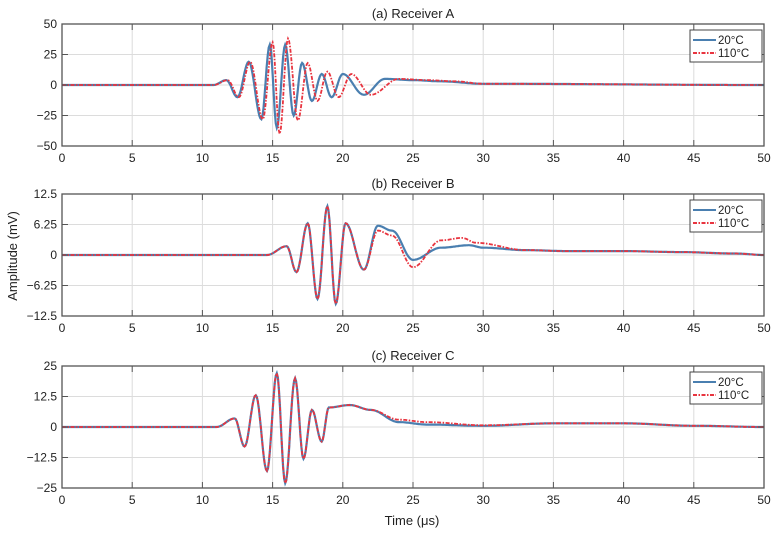 The width and height of the screenshot is (773, 534). I want to click on y-tick-label: 6.25, so click(46, 225).